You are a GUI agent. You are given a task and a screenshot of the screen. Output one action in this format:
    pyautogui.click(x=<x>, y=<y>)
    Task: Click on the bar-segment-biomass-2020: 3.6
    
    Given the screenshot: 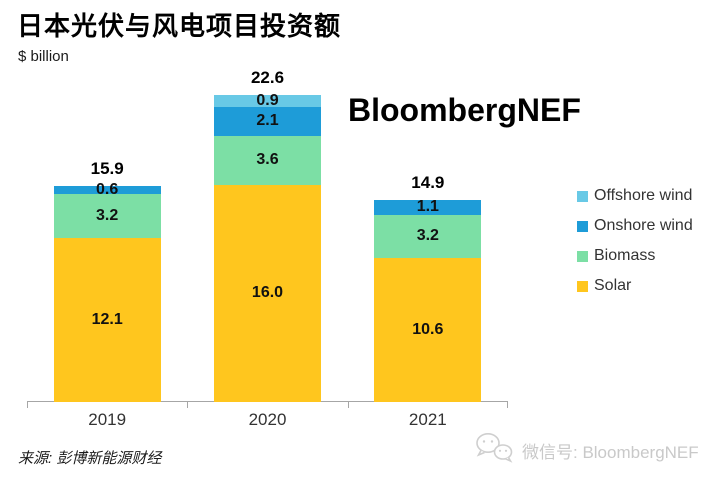 What is the action you would take?
    pyautogui.click(x=267, y=160)
    